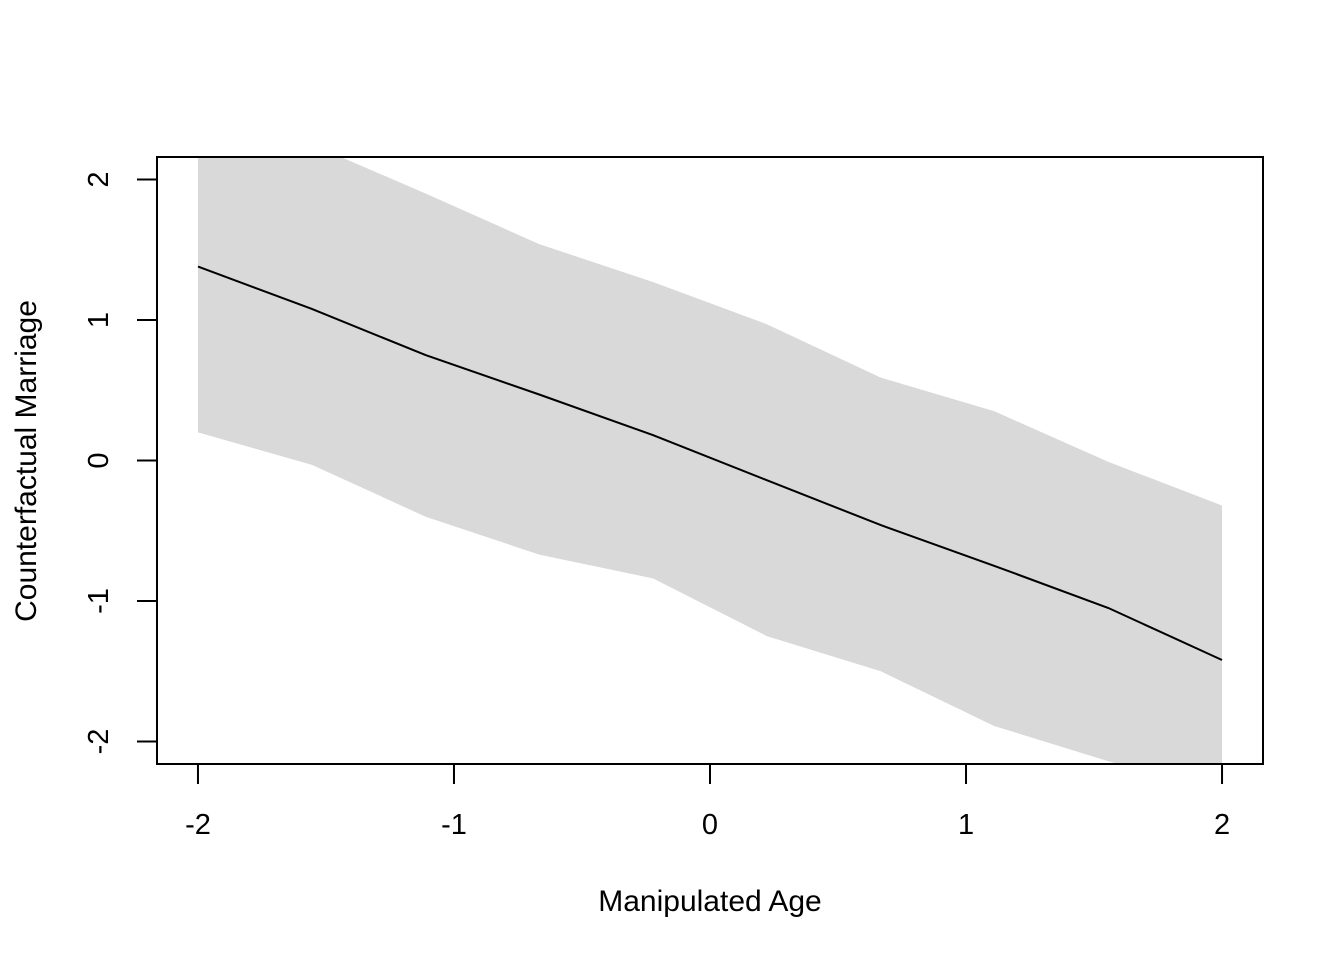 The image size is (1344, 960). Describe the element at coordinates (99, 179) in the screenshot. I see `y-tick-label: 2` at that location.